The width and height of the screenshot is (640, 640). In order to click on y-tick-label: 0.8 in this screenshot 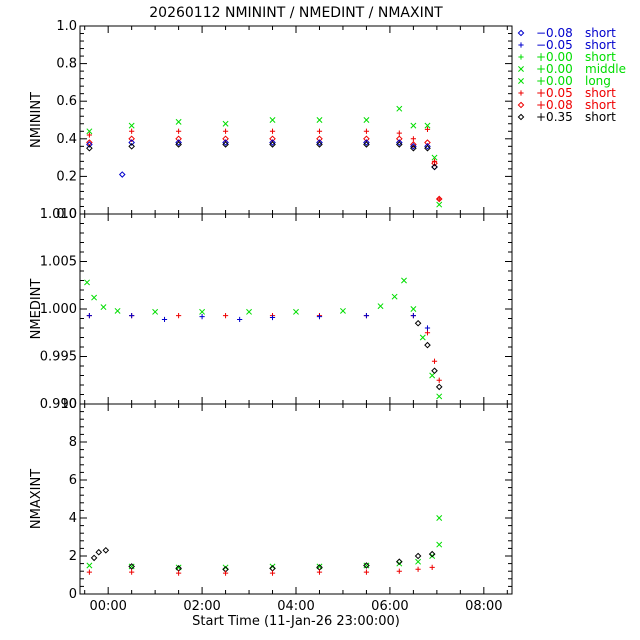, I will do `click(66, 64)`.